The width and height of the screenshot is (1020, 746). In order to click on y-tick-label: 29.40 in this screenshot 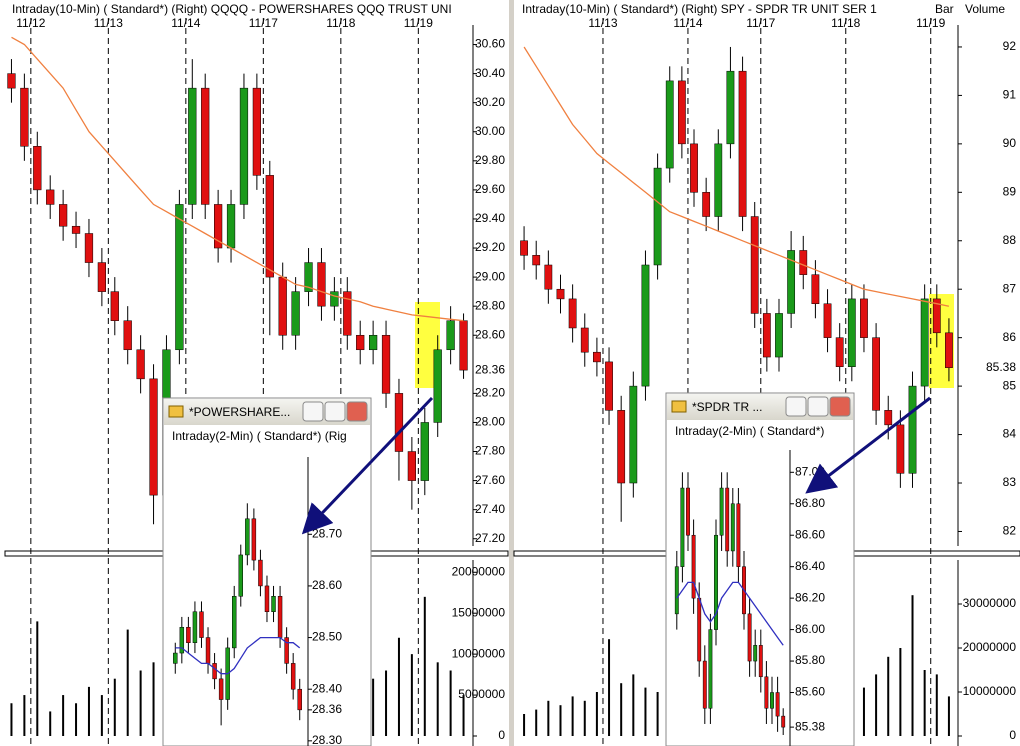, I will do `click(490, 218)`.